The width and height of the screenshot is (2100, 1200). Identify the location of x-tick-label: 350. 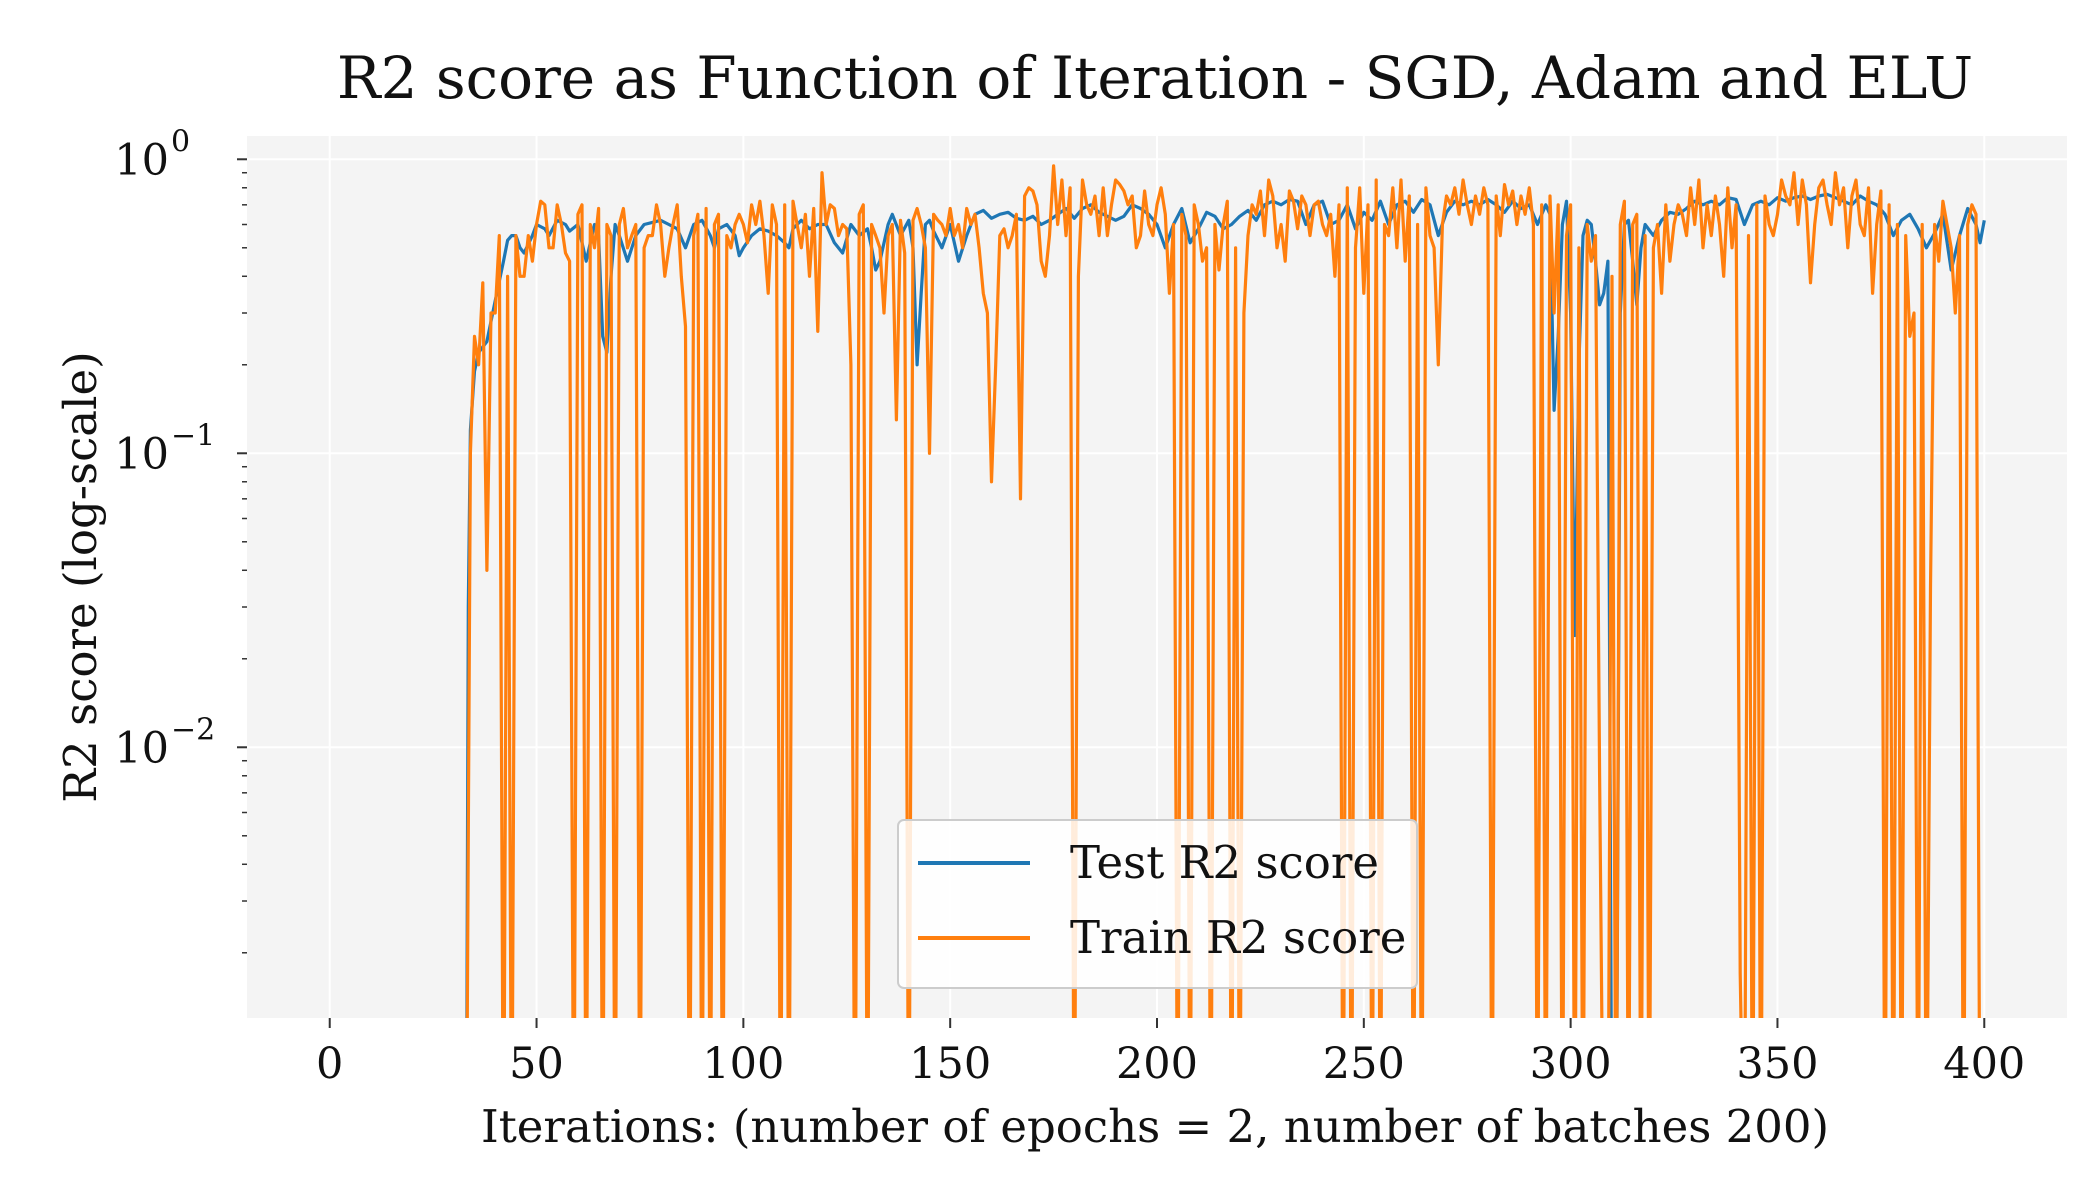
(1777, 1064).